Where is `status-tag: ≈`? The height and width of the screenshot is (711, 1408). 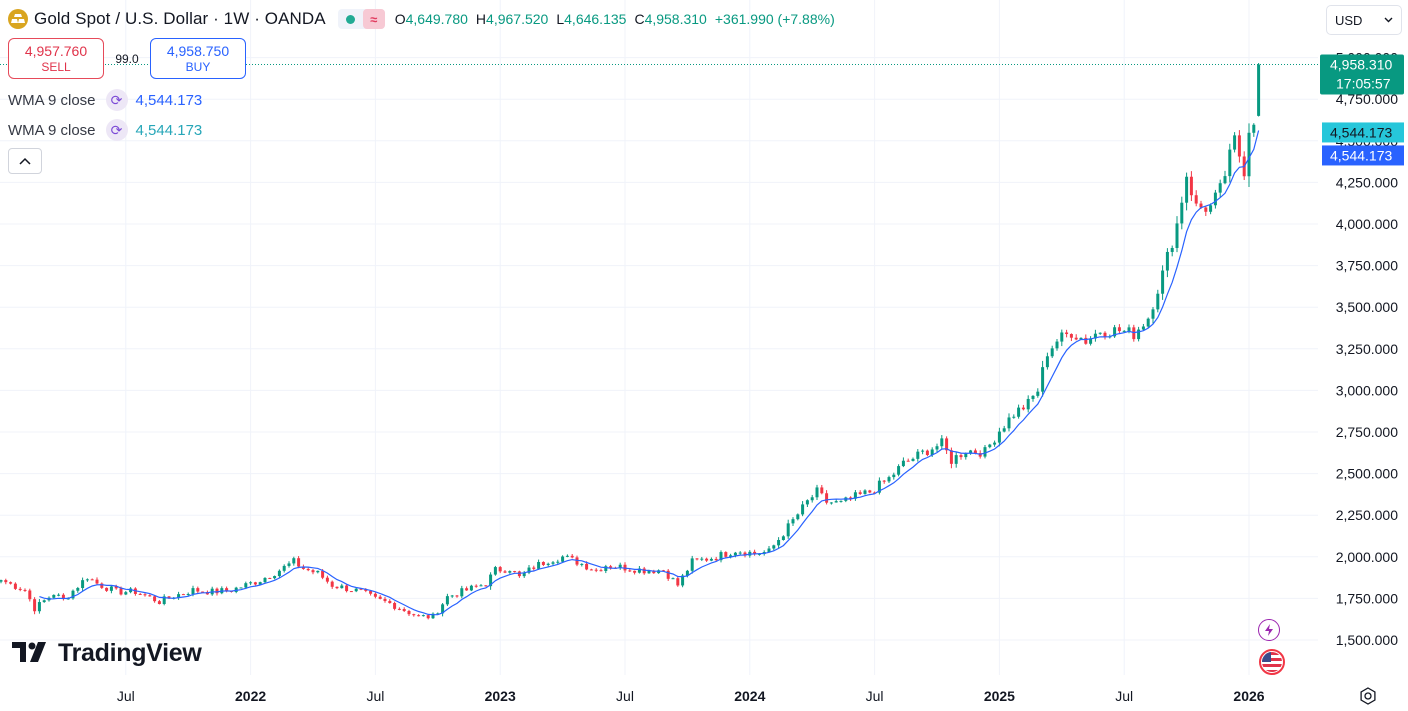
status-tag: ≈ is located at coordinates (373, 19).